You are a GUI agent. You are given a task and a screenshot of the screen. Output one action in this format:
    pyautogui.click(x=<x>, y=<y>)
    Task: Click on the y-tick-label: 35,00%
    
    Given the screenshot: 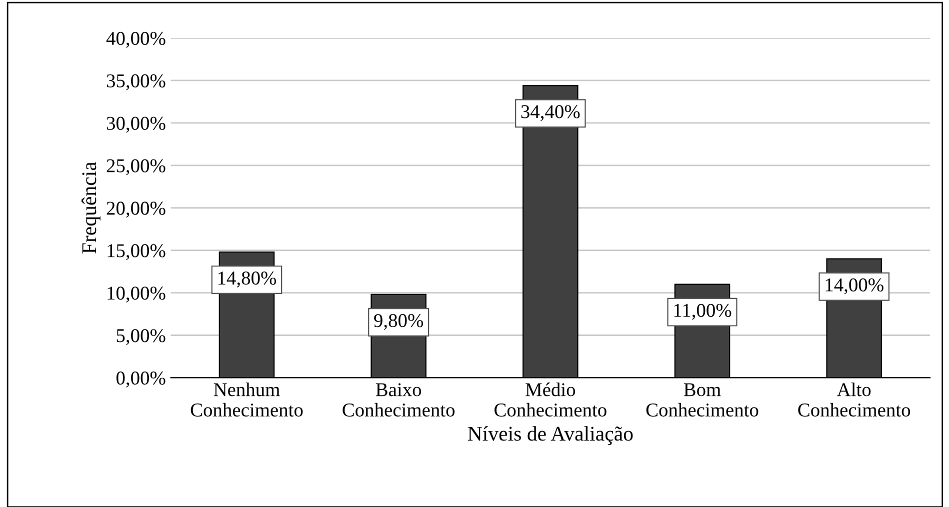 What is the action you would take?
    pyautogui.click(x=136, y=82)
    